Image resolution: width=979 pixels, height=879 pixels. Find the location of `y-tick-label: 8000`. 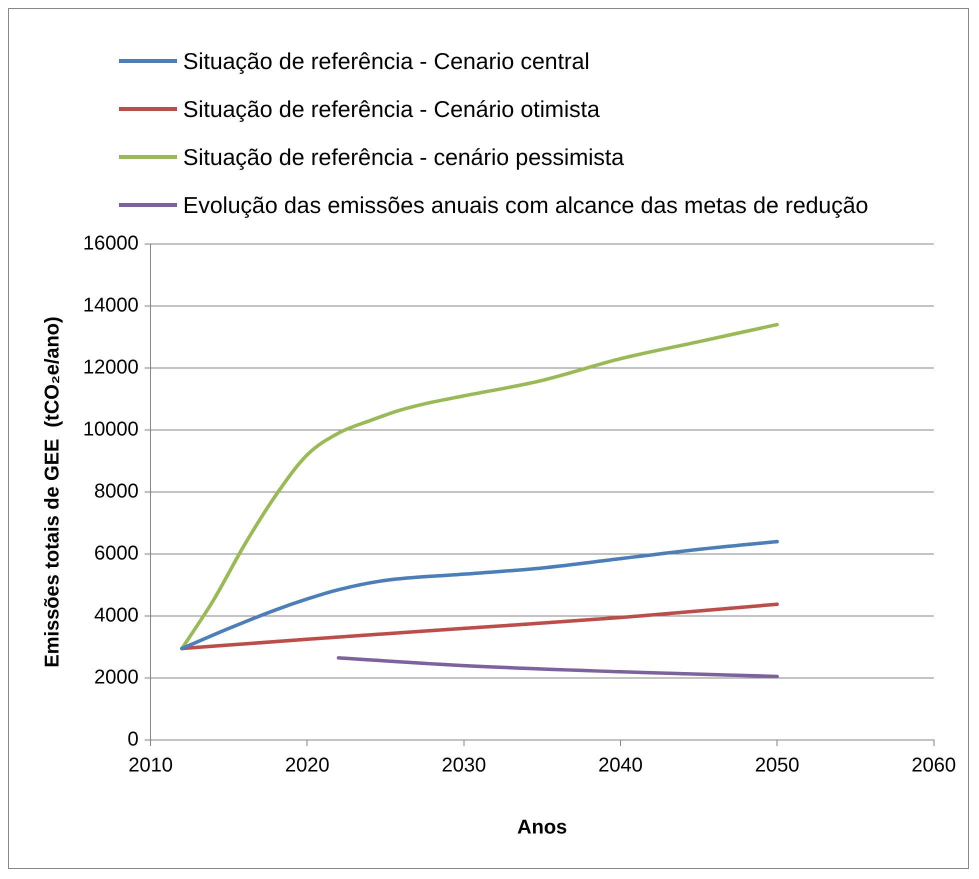

y-tick-label: 8000 is located at coordinates (116, 491).